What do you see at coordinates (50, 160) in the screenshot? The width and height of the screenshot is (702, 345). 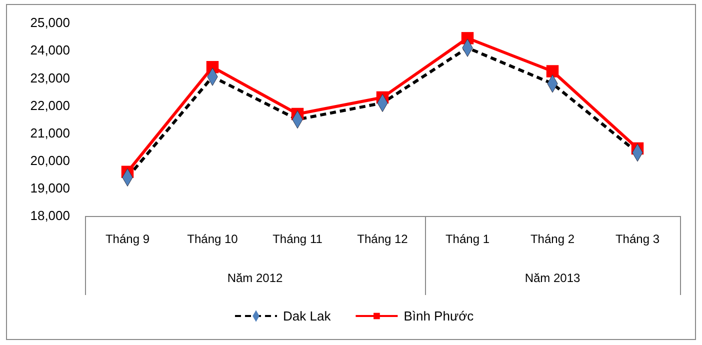 I see `y-tick-label: 20,000` at bounding box center [50, 160].